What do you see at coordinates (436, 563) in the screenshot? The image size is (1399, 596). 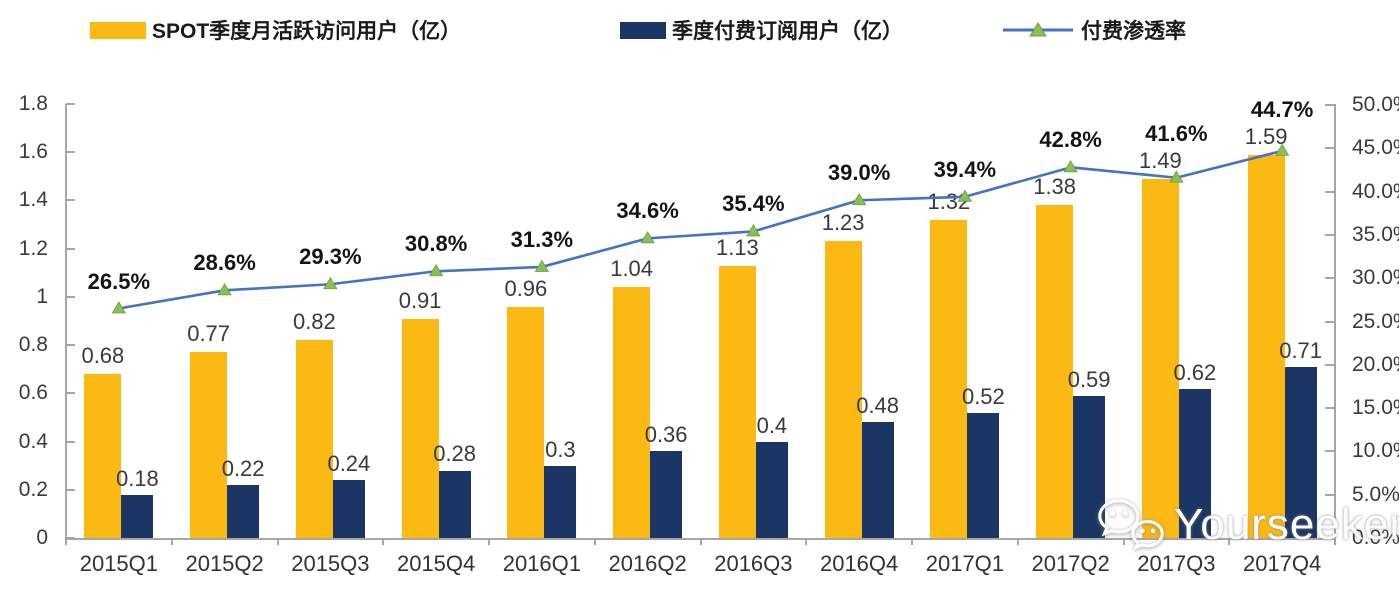 I see `x-axis-category-label: 2015Q4` at bounding box center [436, 563].